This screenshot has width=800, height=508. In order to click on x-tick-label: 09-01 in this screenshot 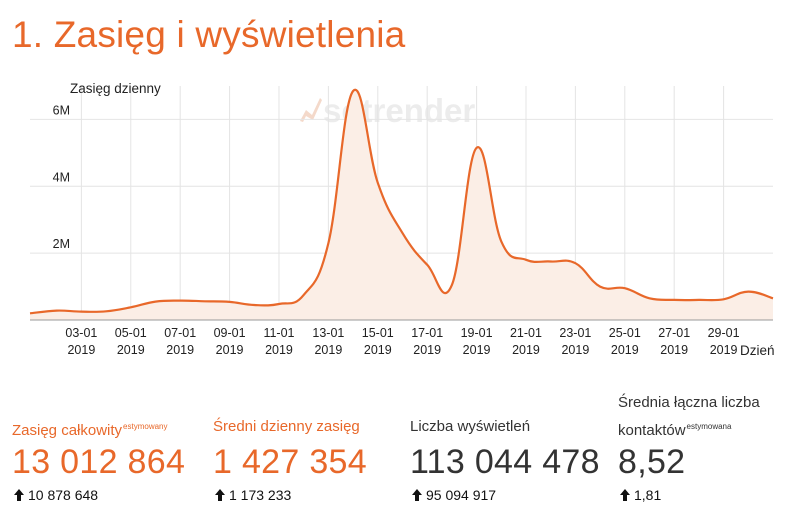, I will do `click(230, 333)`.